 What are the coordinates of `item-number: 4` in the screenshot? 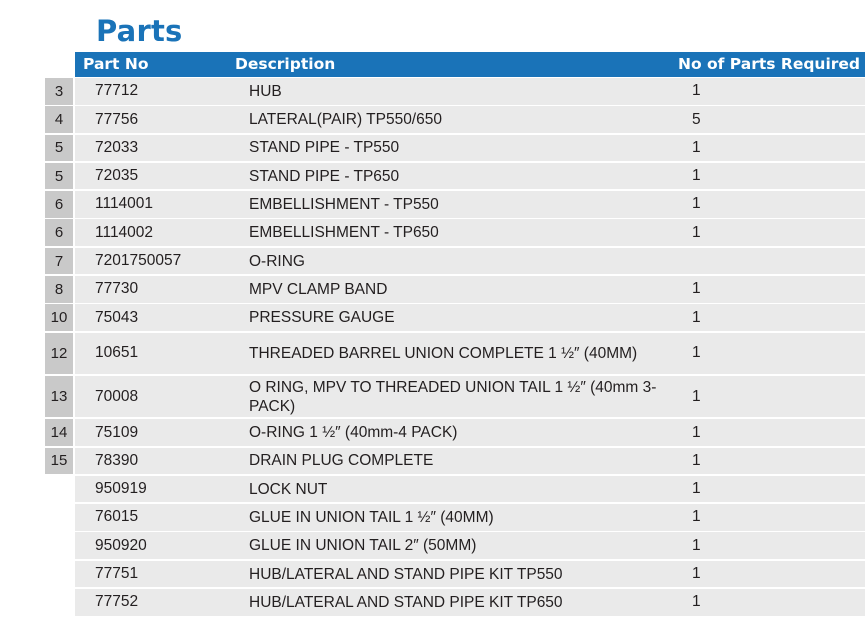 It's located at (59, 119).